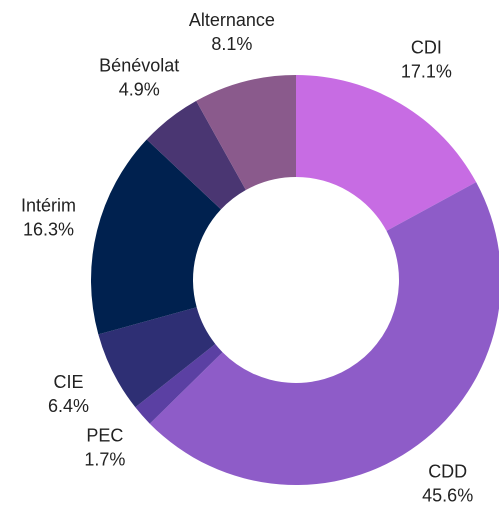 This screenshot has height=509, width=499. I want to click on slice-label: Intérim, so click(48, 205).